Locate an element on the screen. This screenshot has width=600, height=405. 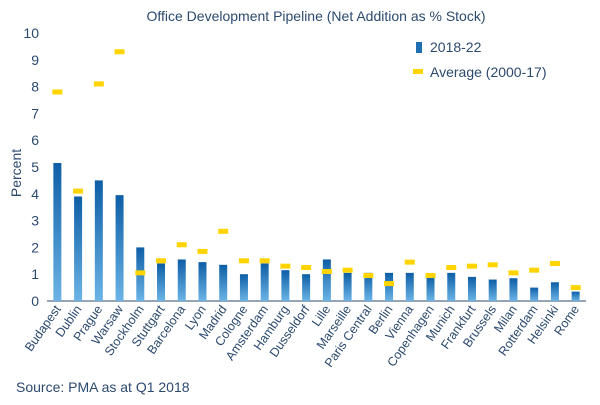
bar-milan is located at coordinates (513, 289).